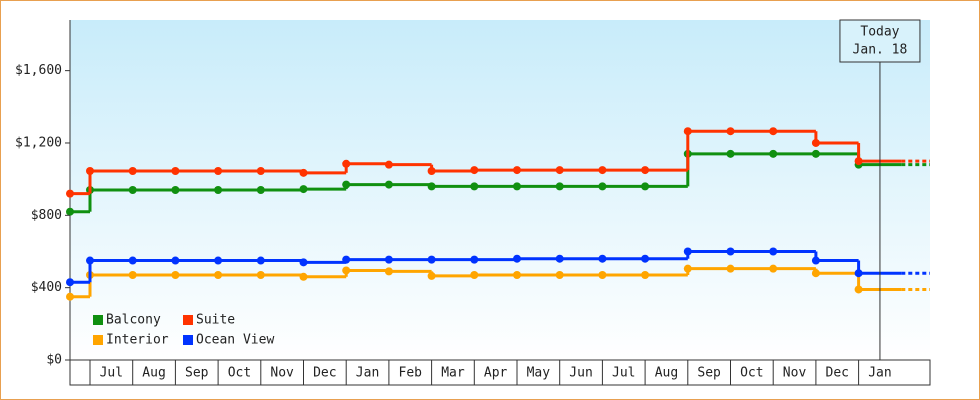 The width and height of the screenshot is (980, 400). I want to click on today-label: Today, so click(879, 32).